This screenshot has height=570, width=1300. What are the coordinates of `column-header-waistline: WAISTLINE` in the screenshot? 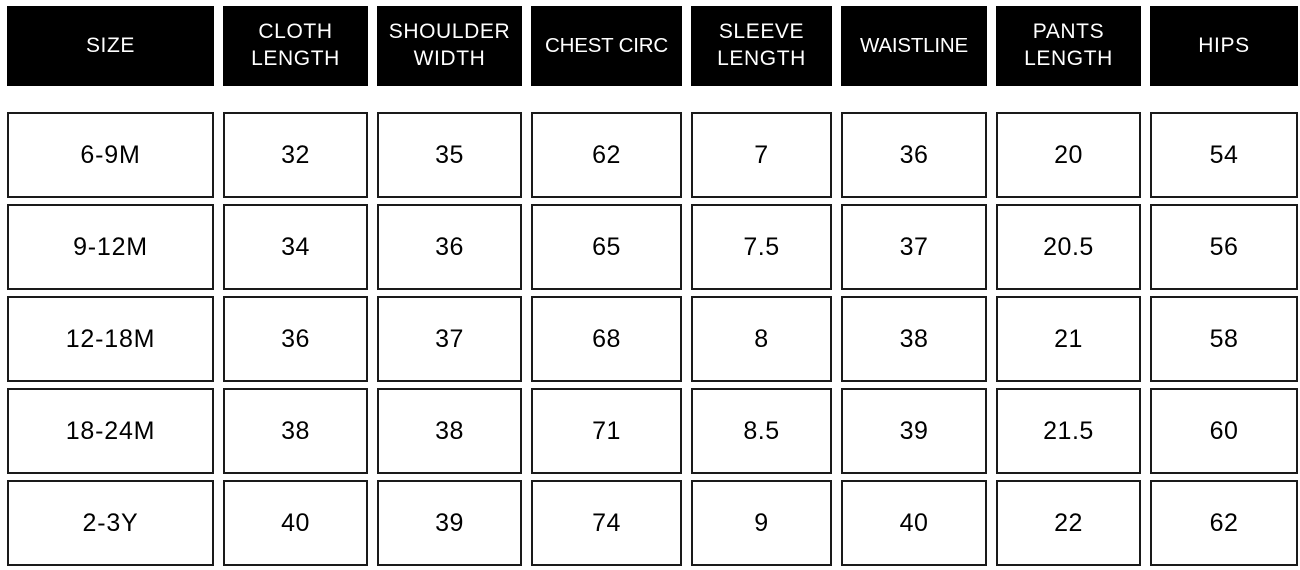 It's located at (914, 46).